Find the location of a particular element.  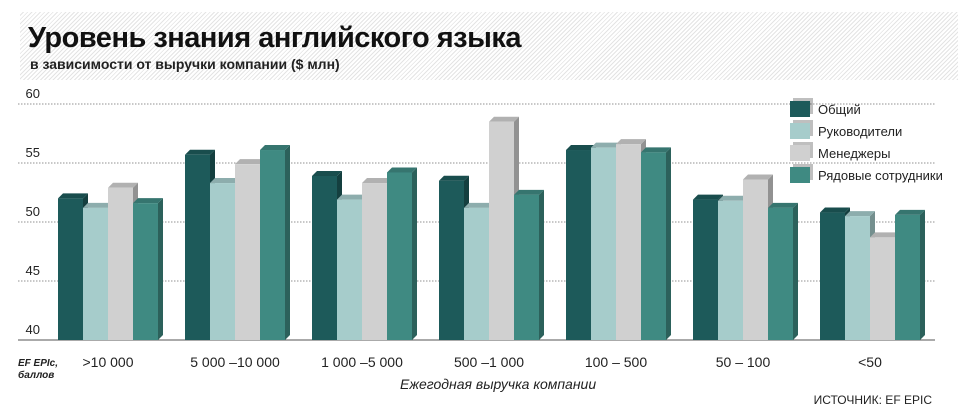

y-axis-unit-label: EF EPIc, баллов is located at coordinates (38, 370).